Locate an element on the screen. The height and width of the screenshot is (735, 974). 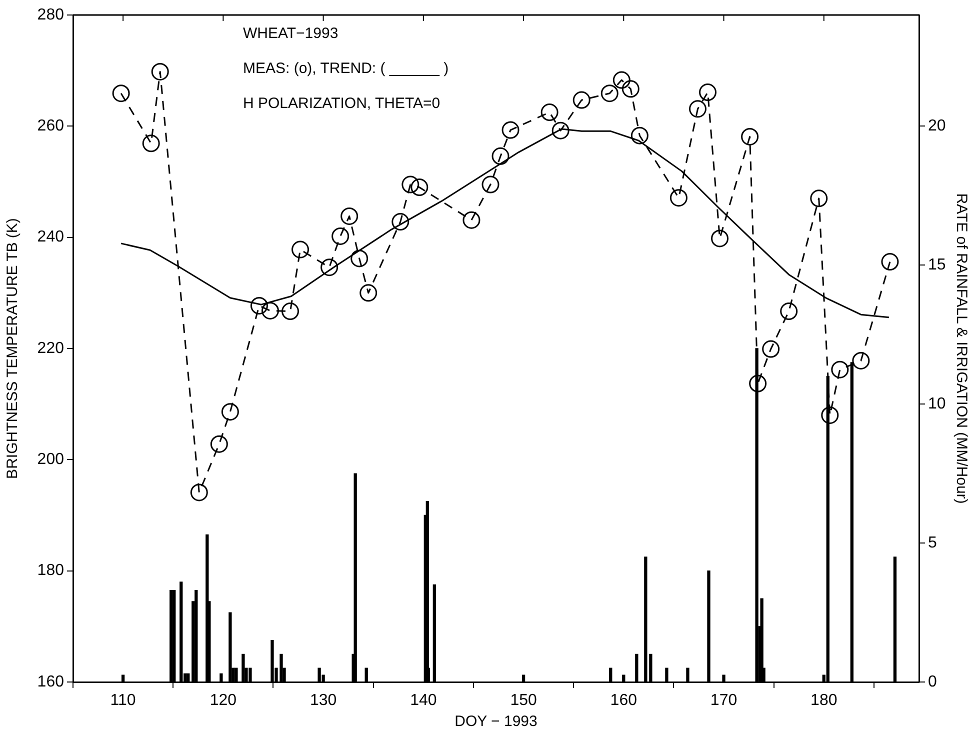
y-axis-title: BRIGHTNESS TEMPERATURE TB (K) is located at coordinates (13, 348).